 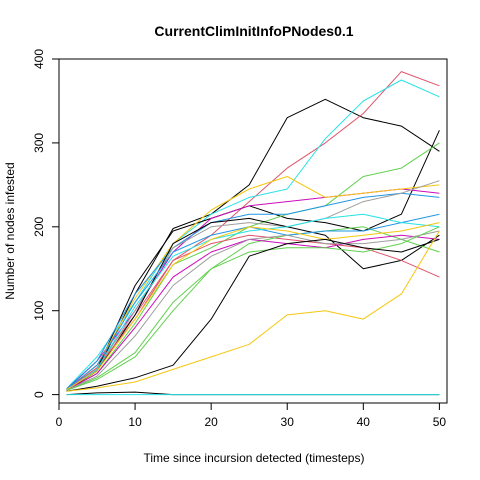 What do you see at coordinates (39, 59) in the screenshot?
I see `y-tick-label: 400` at bounding box center [39, 59].